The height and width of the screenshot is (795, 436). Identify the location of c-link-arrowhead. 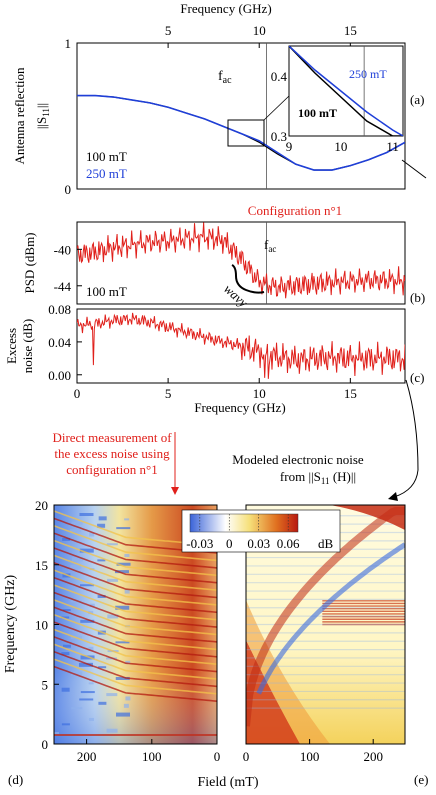
(393, 496).